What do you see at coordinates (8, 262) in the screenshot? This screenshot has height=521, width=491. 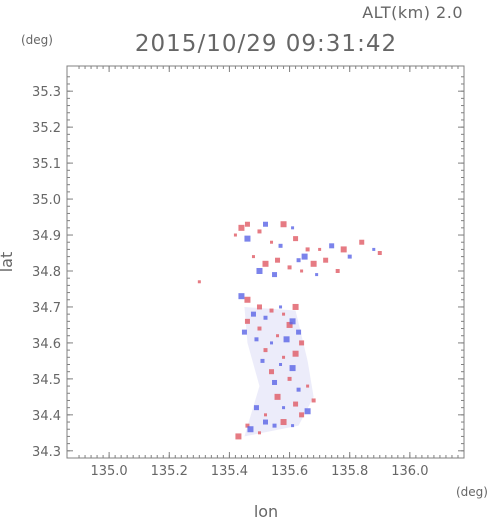 I see `y-axis-title: lat` at bounding box center [8, 262].